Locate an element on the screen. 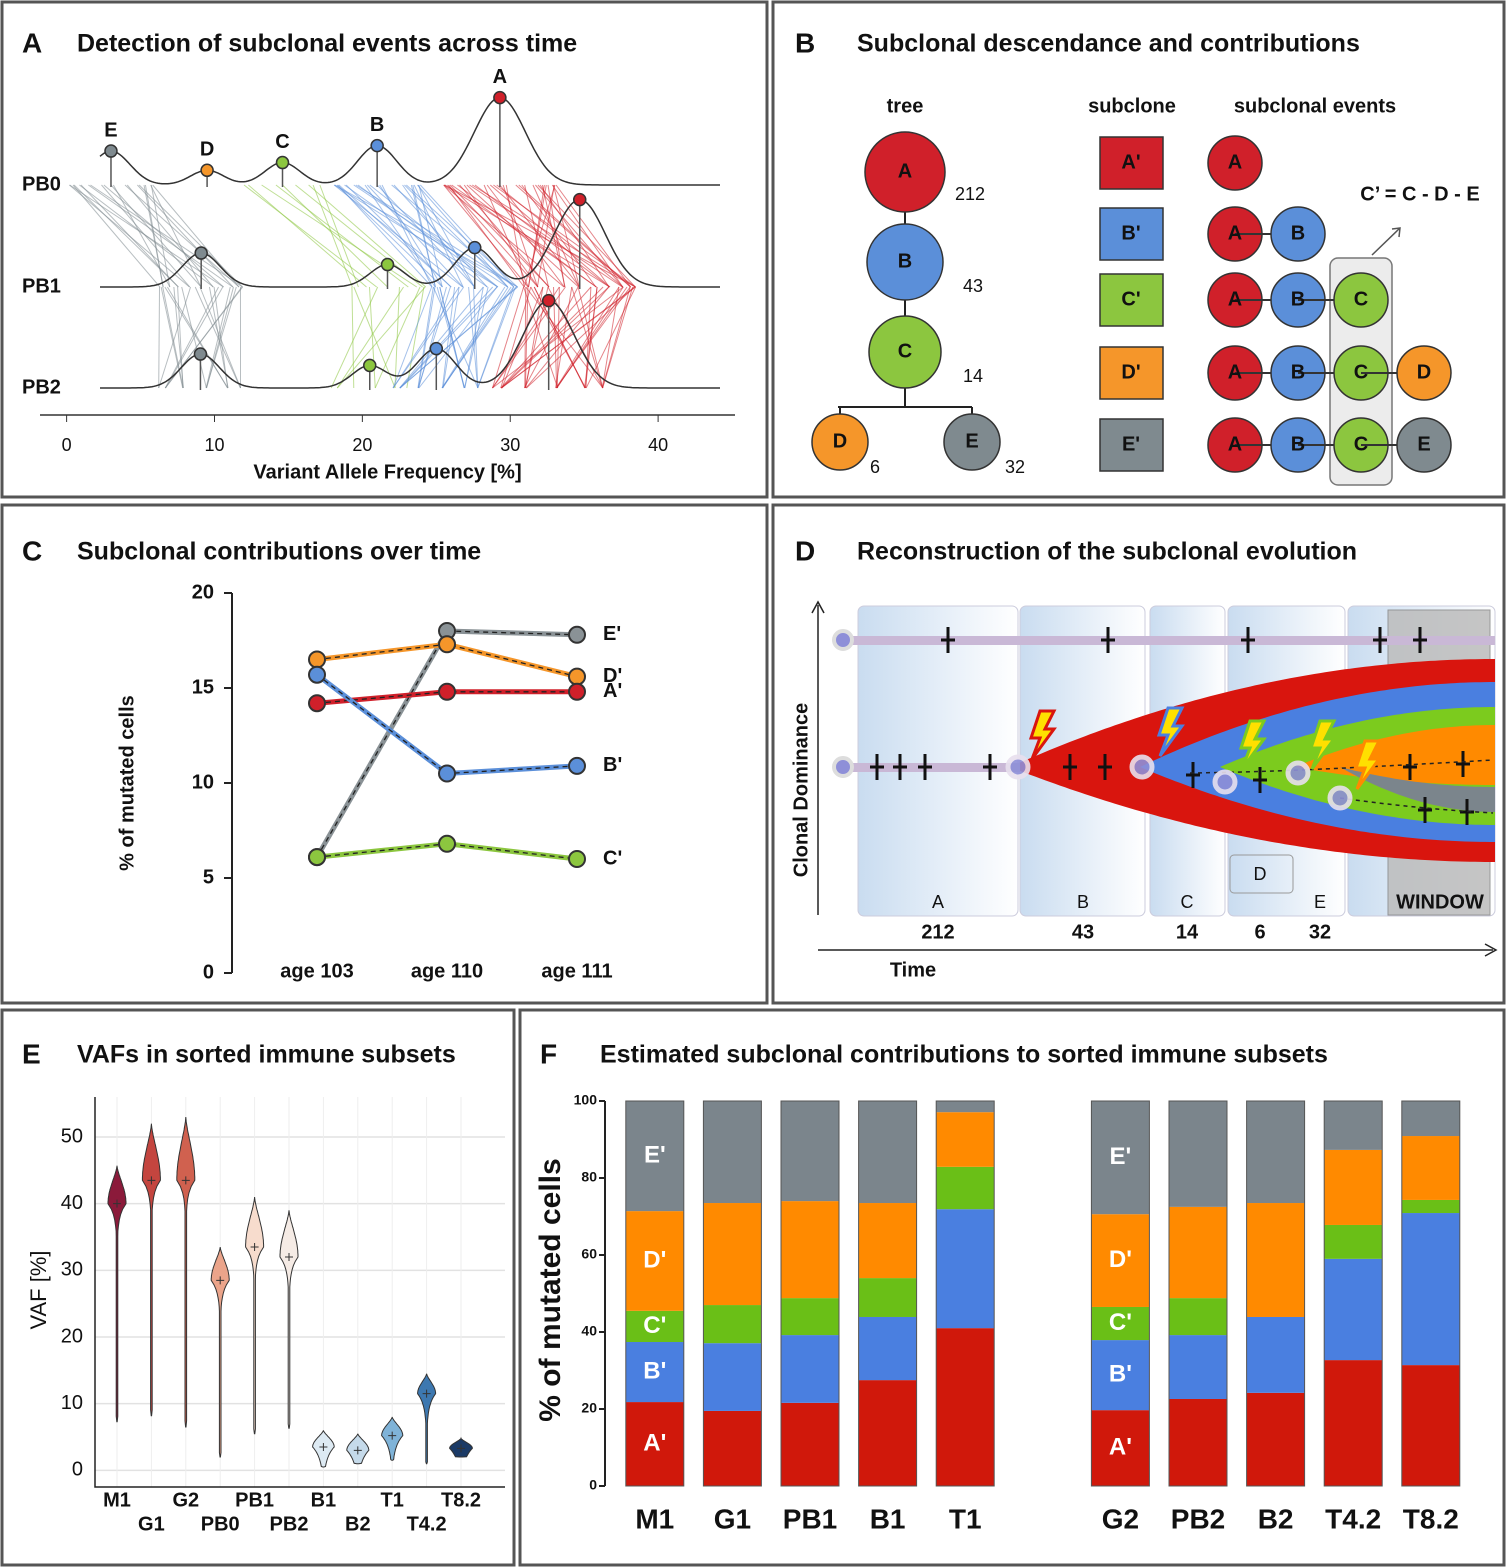 This screenshot has width=1506, height=1567. phase-count: 6 is located at coordinates (1259, 932).